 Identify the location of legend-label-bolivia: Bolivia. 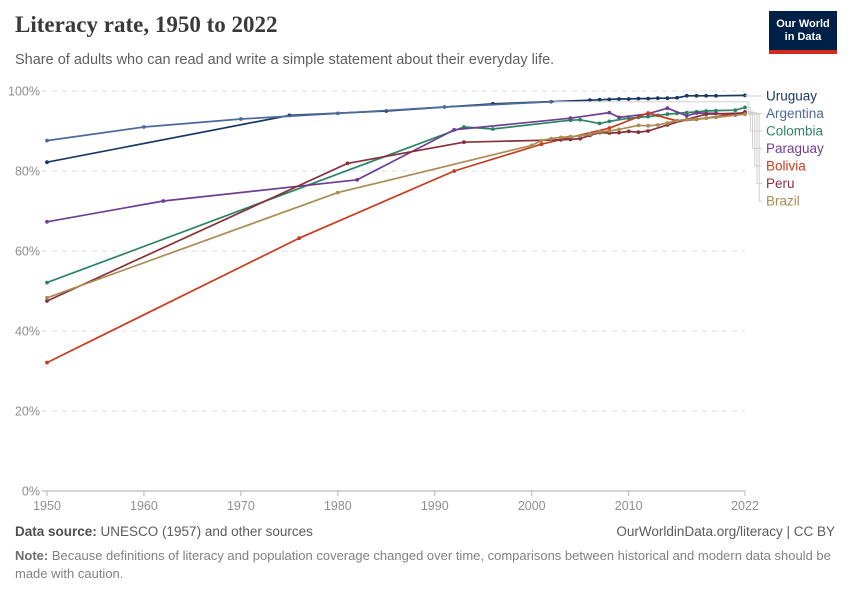
(786, 166).